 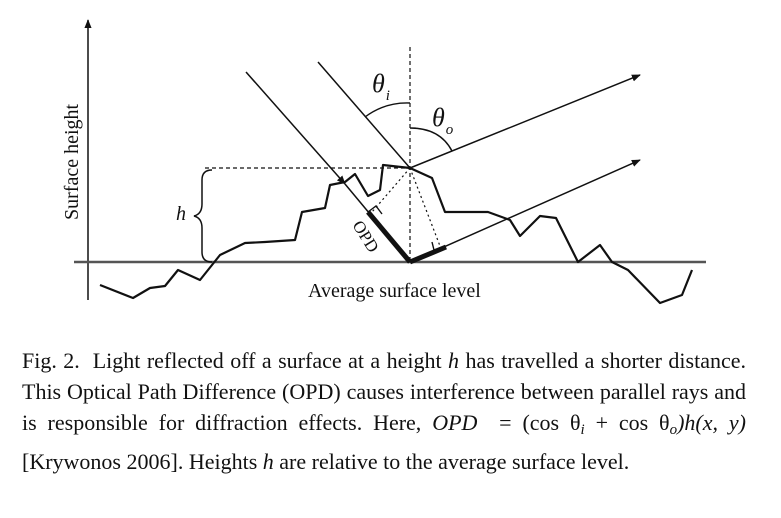 I want to click on caption-part-3: Heights, so click(x=223, y=461).